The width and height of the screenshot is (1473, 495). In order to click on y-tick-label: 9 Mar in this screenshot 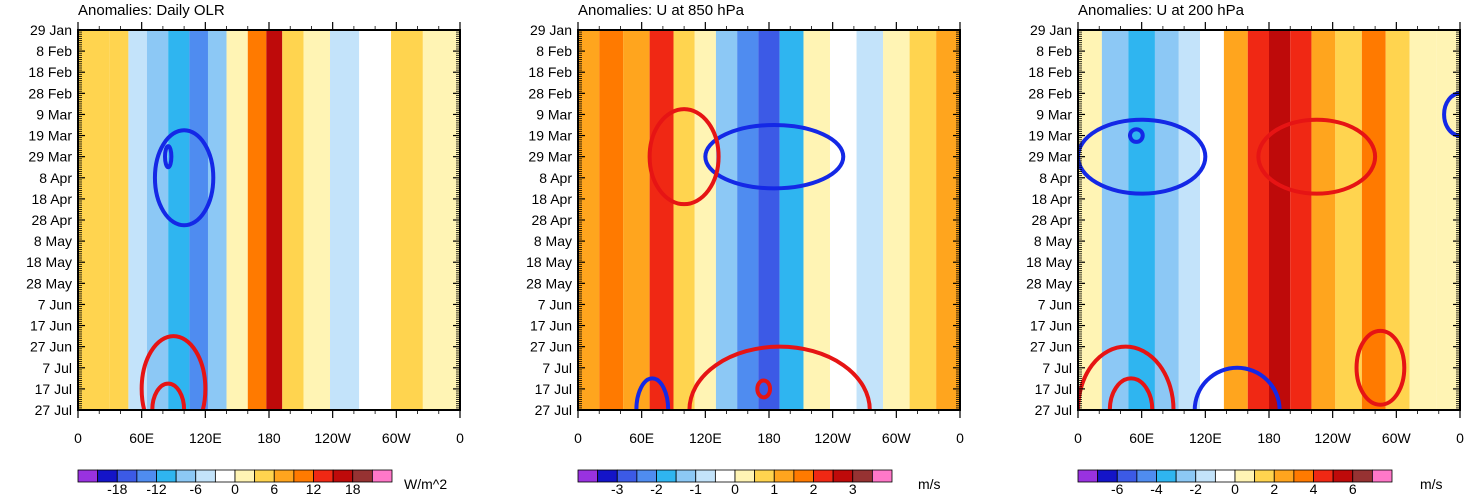, I will do `click(1054, 114)`.